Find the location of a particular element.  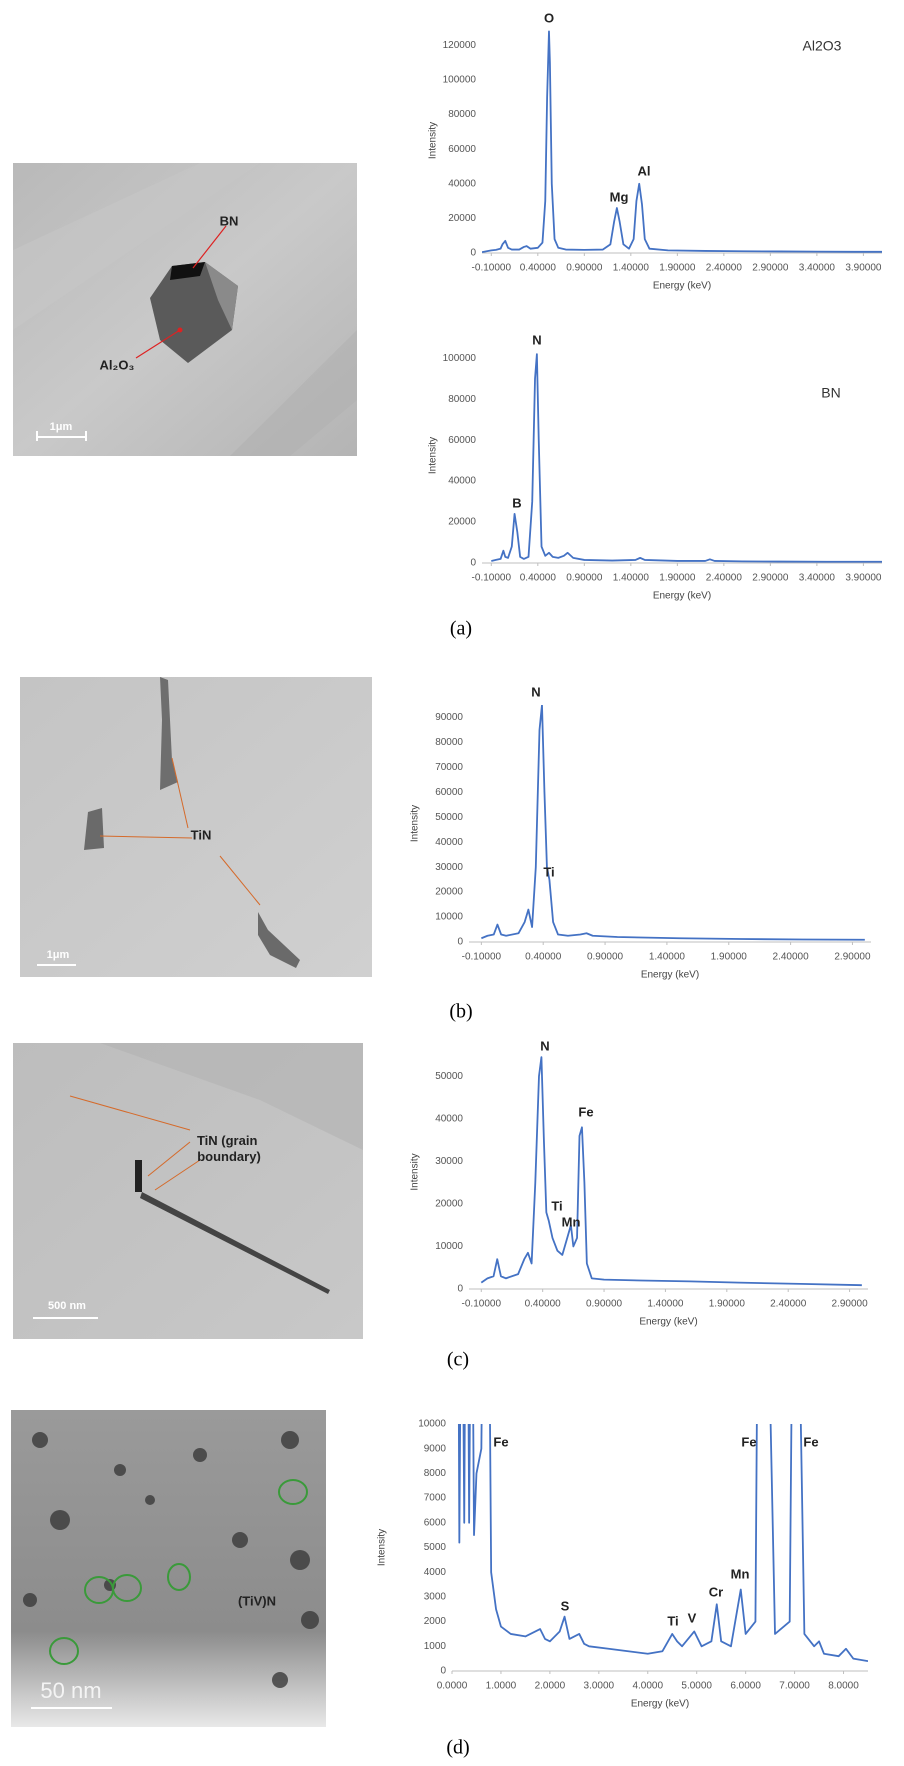

y-tick-label: 3000 is located at coordinates (435, 1597).